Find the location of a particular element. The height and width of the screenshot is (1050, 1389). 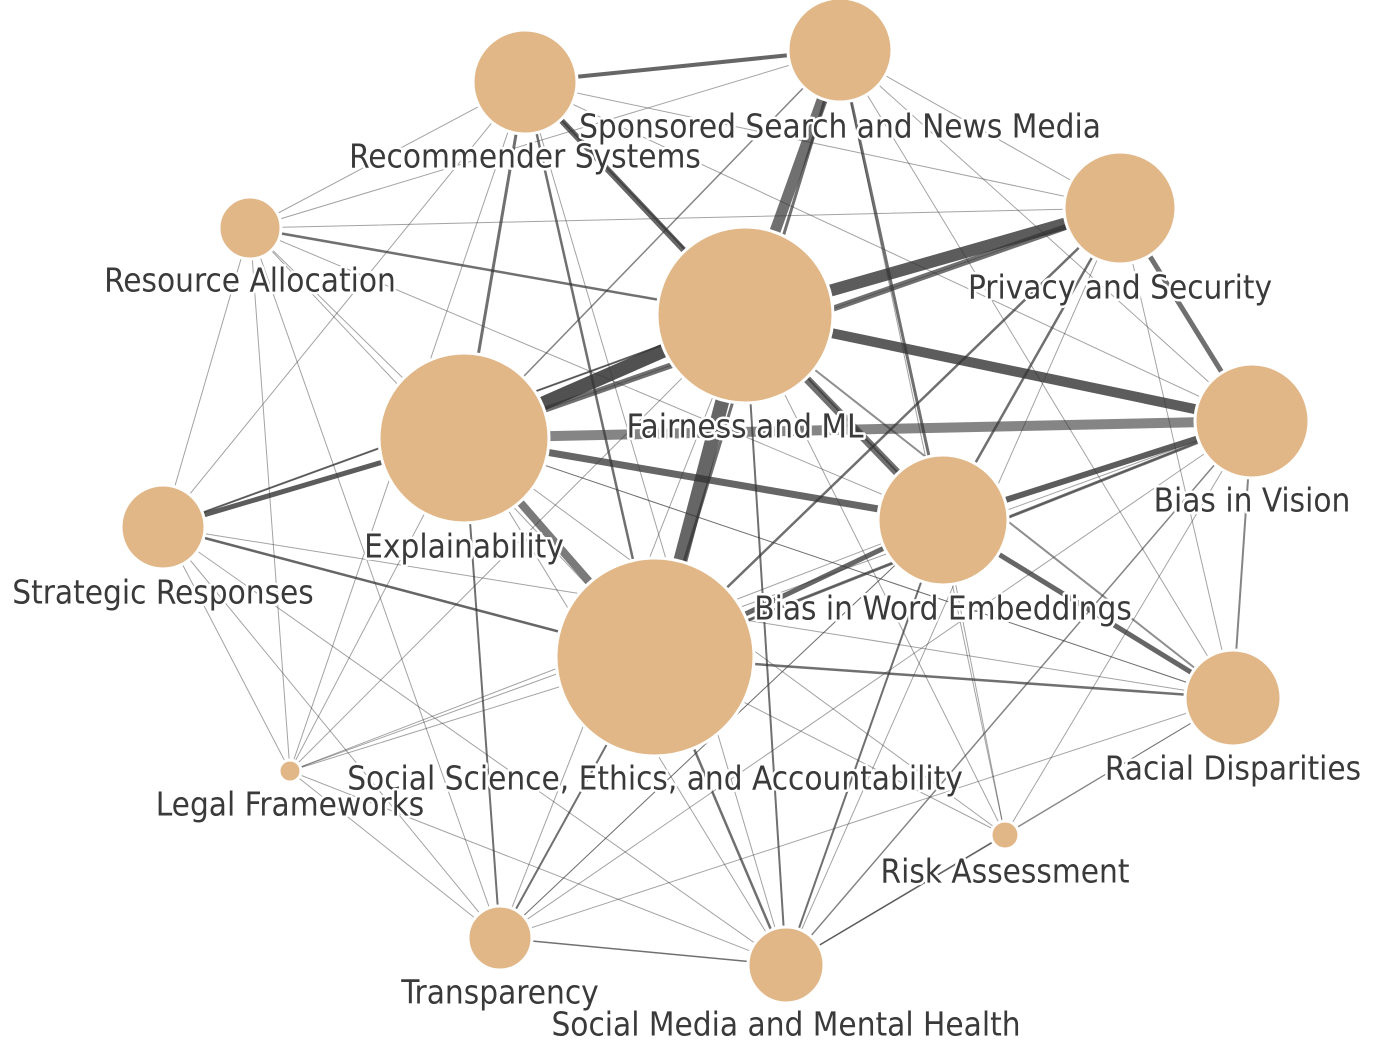

edge-resource-wordemb is located at coordinates (596, 374).